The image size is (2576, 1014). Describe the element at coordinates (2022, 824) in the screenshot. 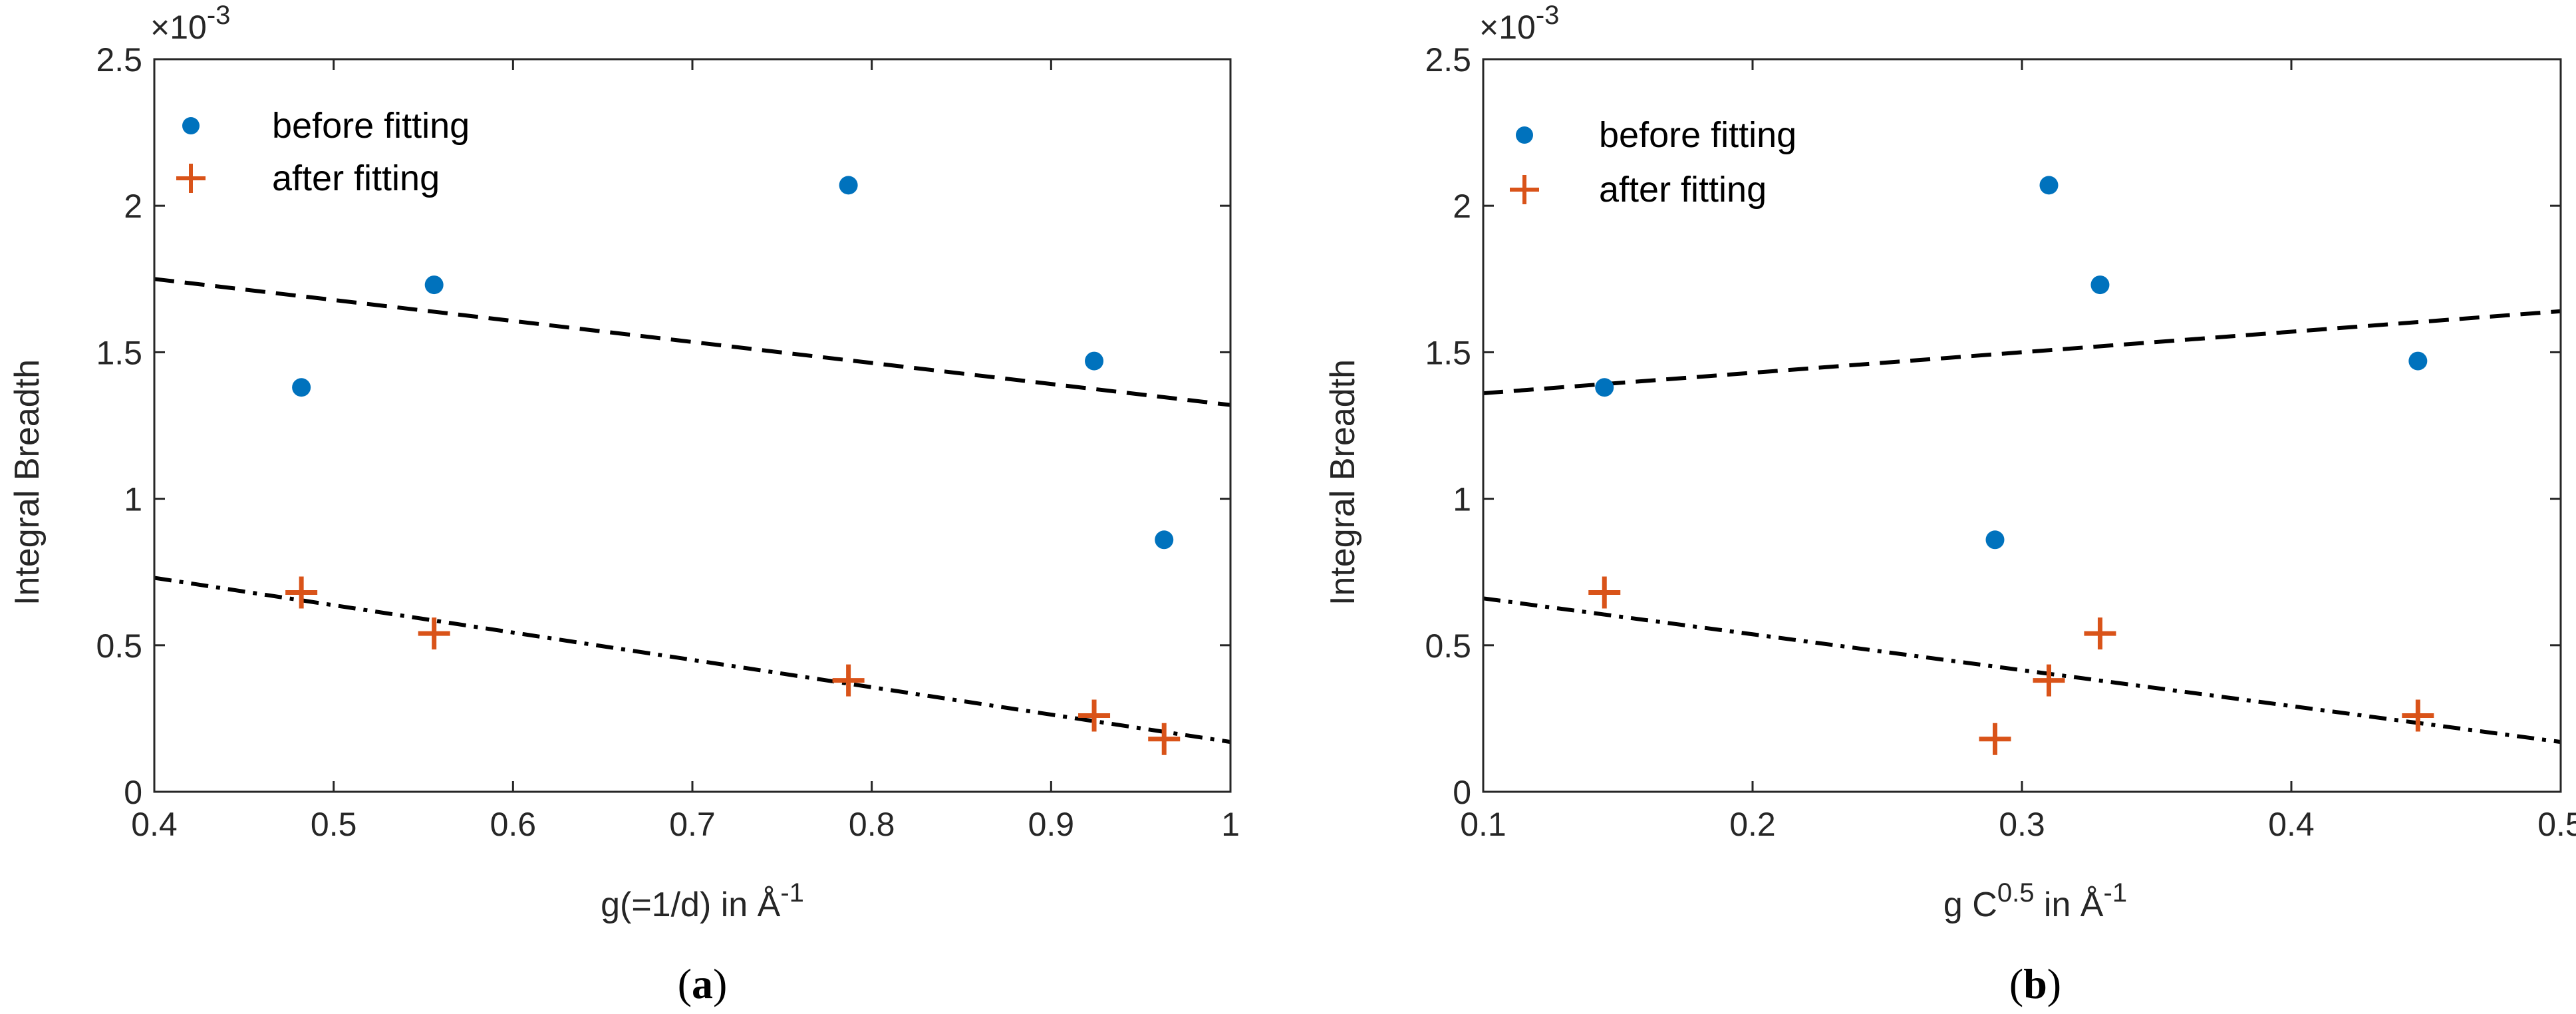

I see `x-tick-label: 0.3` at that location.